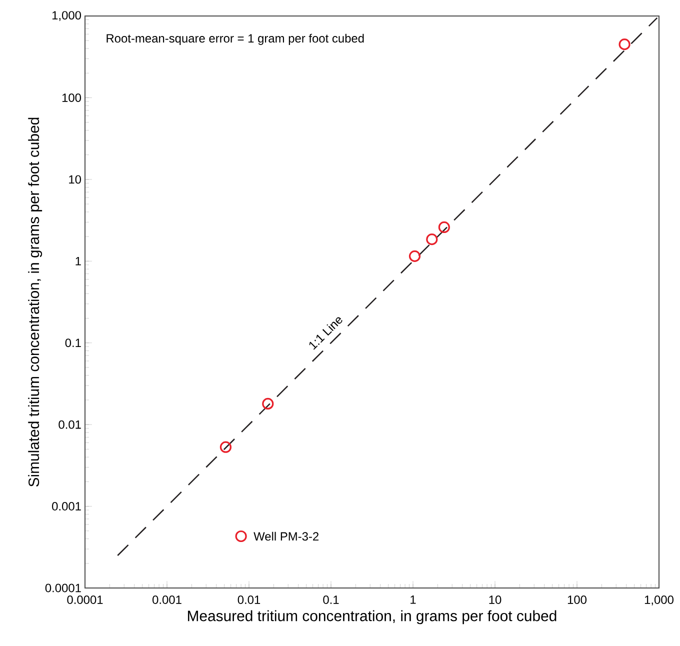  Describe the element at coordinates (73, 343) in the screenshot. I see `y-tick-label: 0.1` at that location.